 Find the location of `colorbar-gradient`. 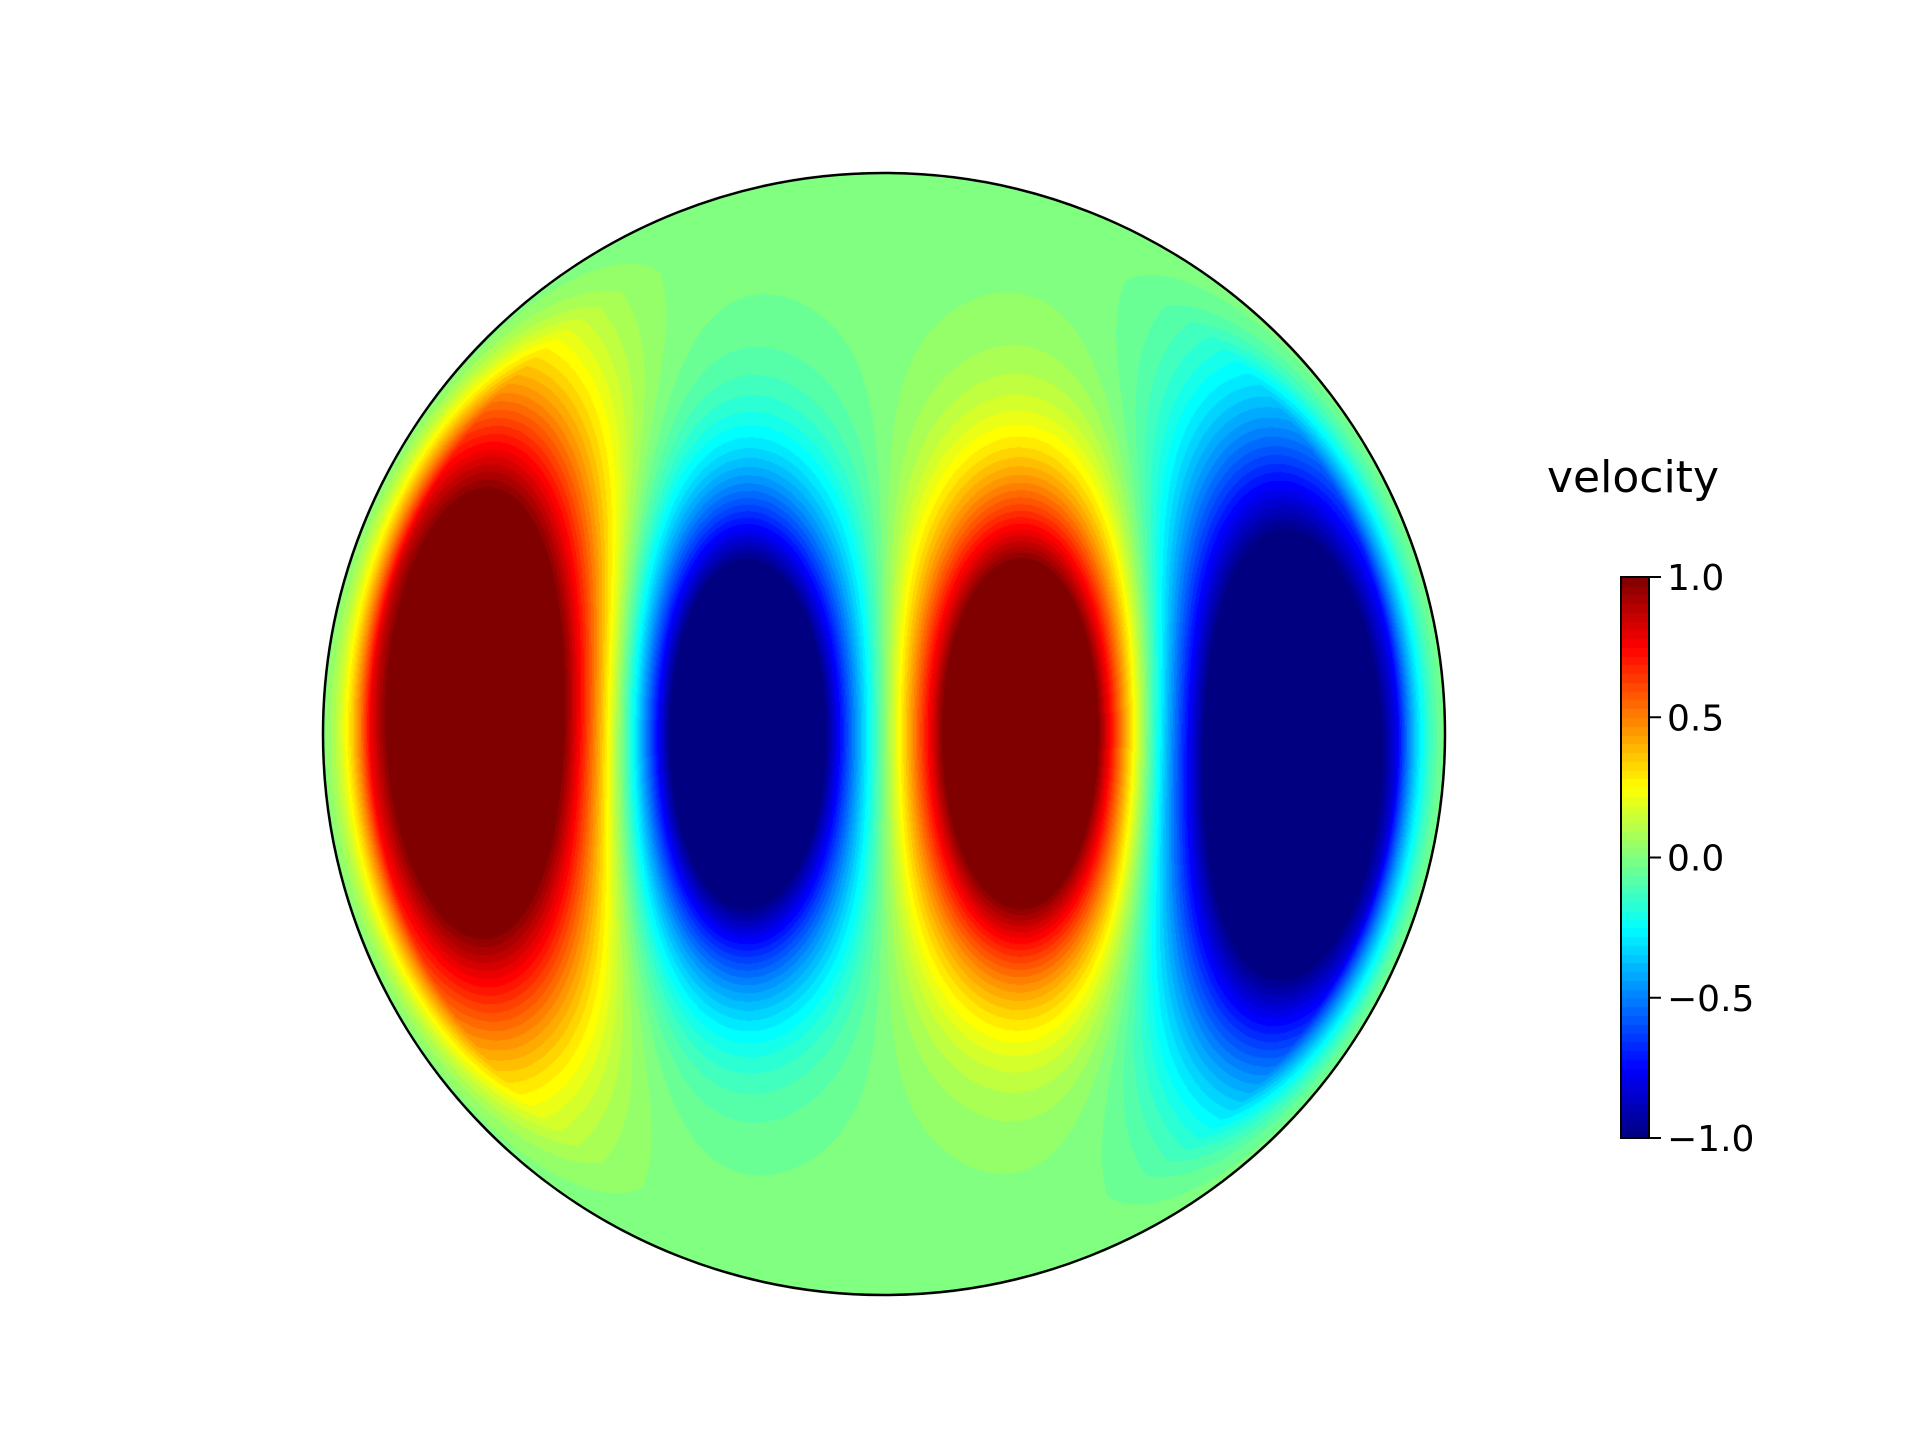

colorbar-gradient is located at coordinates (1635, 857).